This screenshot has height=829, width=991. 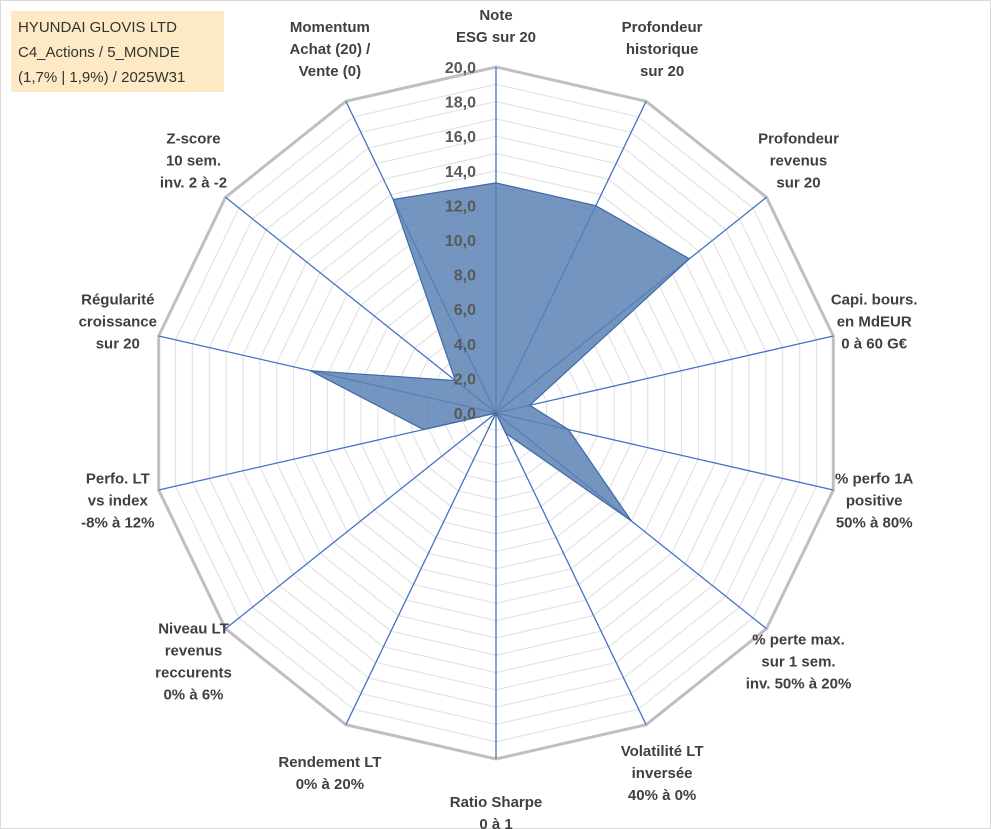 What do you see at coordinates (460, 103) in the screenshot?
I see `tick-label: 18,0` at bounding box center [460, 103].